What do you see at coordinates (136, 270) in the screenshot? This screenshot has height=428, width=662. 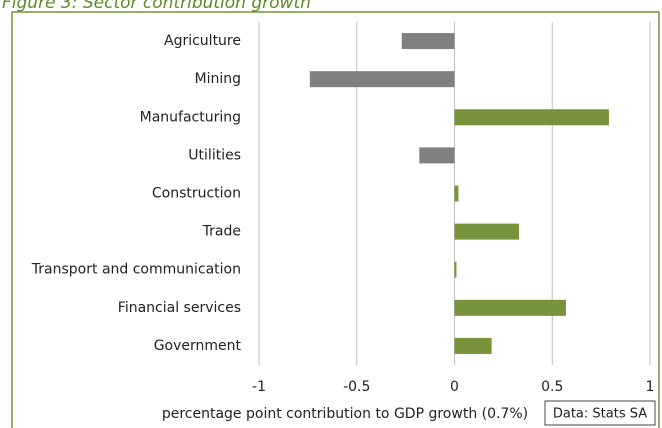 I see `y-tick-label: Transport and communication` at bounding box center [136, 270].